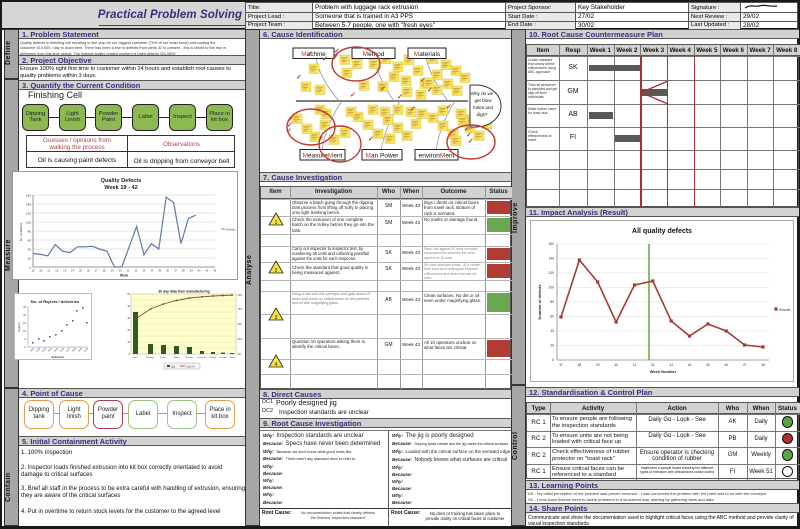  I want to click on svg-text: 4, so click(276, 365).